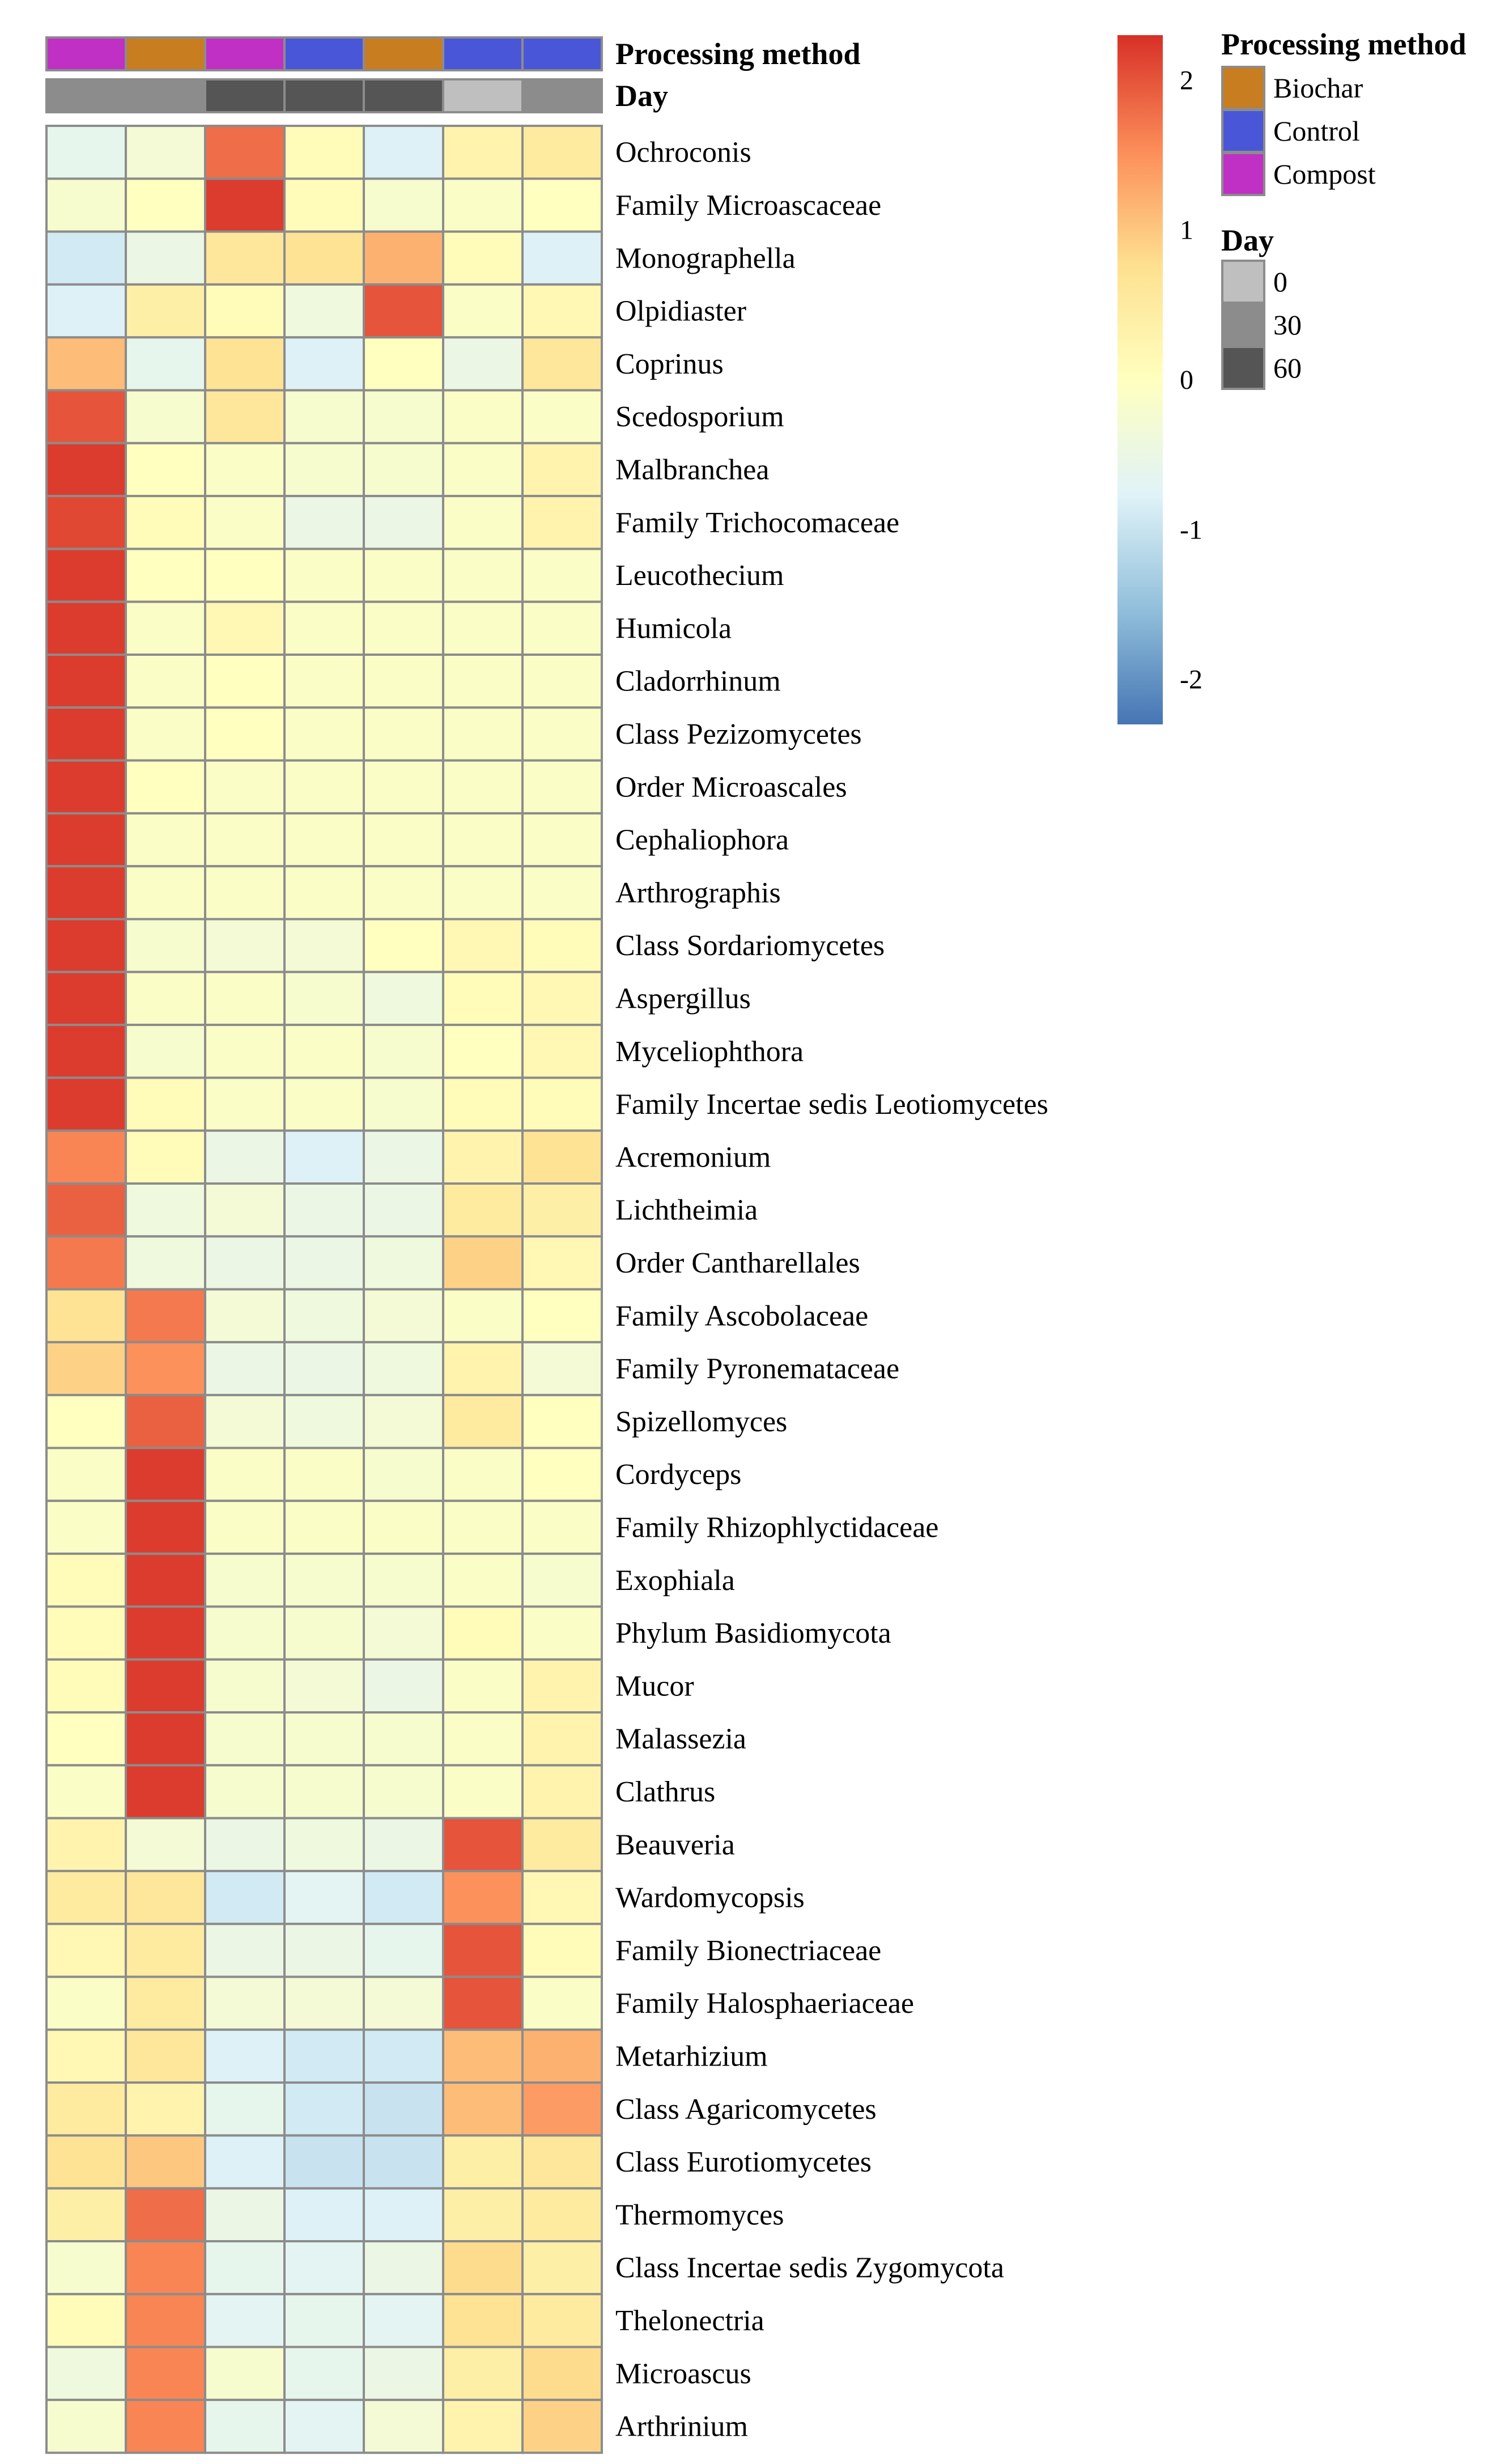 This screenshot has height=2464, width=1496. What do you see at coordinates (1343, 111) in the screenshot?
I see `processing-method-legend: Processing method Biochar Control Compost` at bounding box center [1343, 111].